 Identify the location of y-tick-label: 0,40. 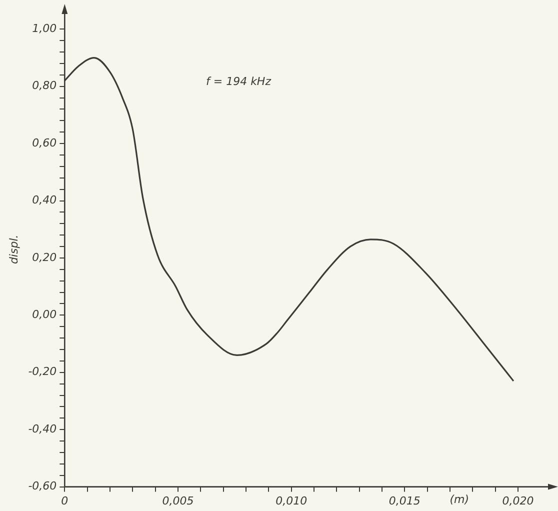
(44, 200).